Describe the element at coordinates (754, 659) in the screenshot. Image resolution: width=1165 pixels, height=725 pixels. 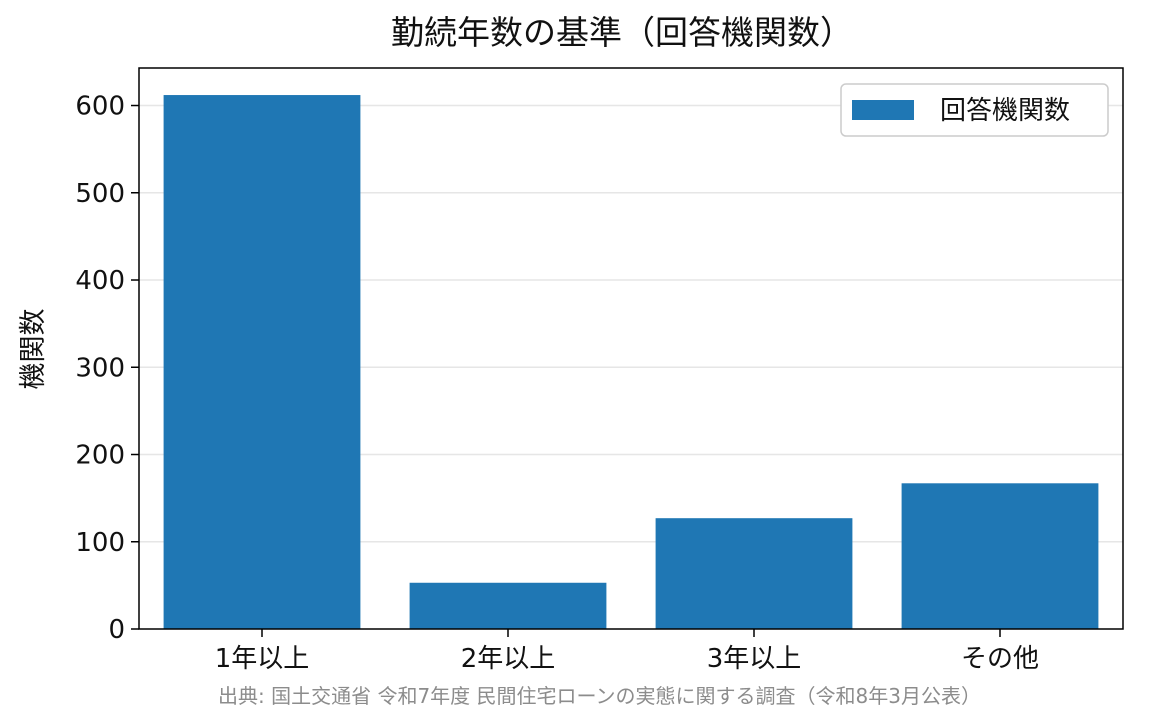
I see `x-tick-label: 3年以上` at that location.